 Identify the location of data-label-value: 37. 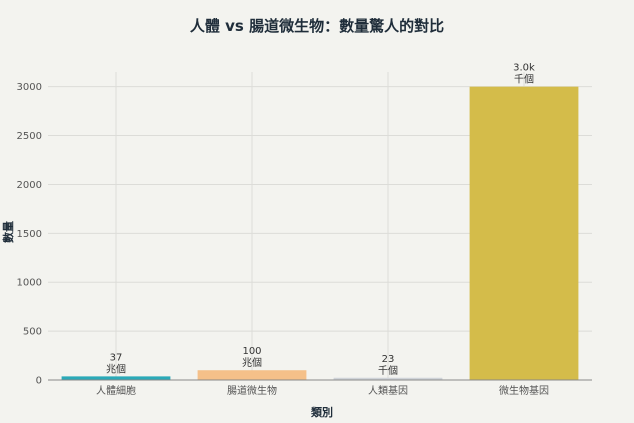
(116, 357).